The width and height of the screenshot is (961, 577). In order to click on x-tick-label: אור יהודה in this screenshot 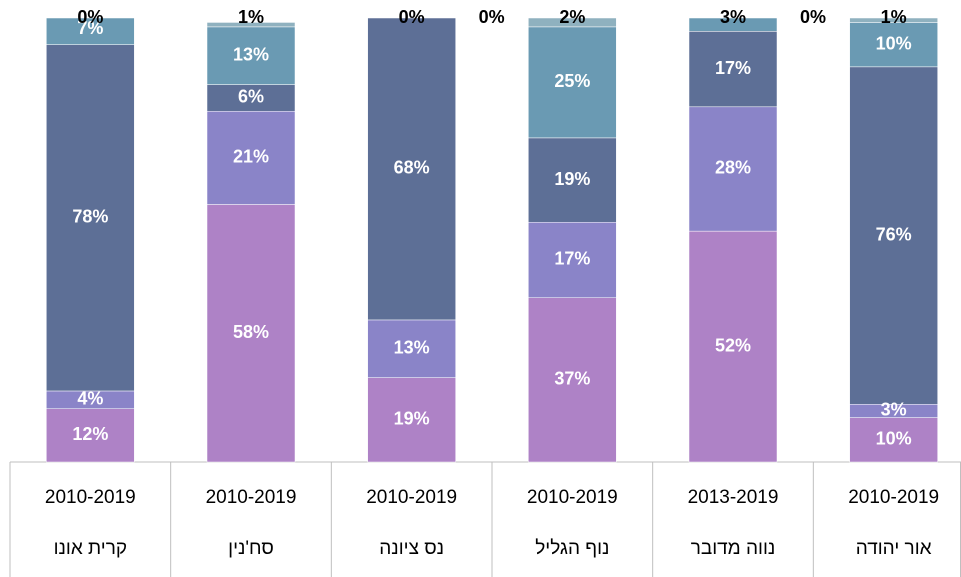, I will do `click(894, 548)`.